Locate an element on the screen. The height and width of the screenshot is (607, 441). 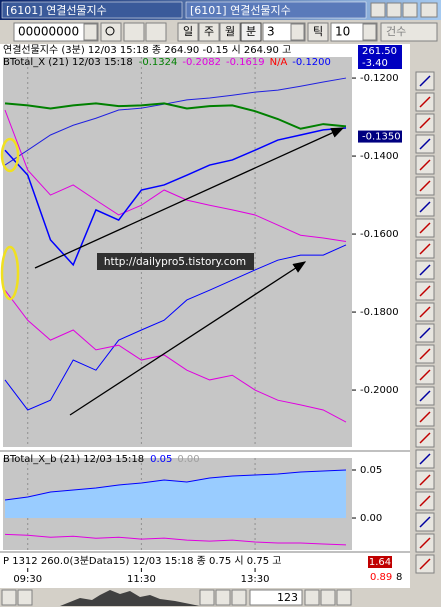
legend-value: -0.2082 is located at coordinates (201, 62).